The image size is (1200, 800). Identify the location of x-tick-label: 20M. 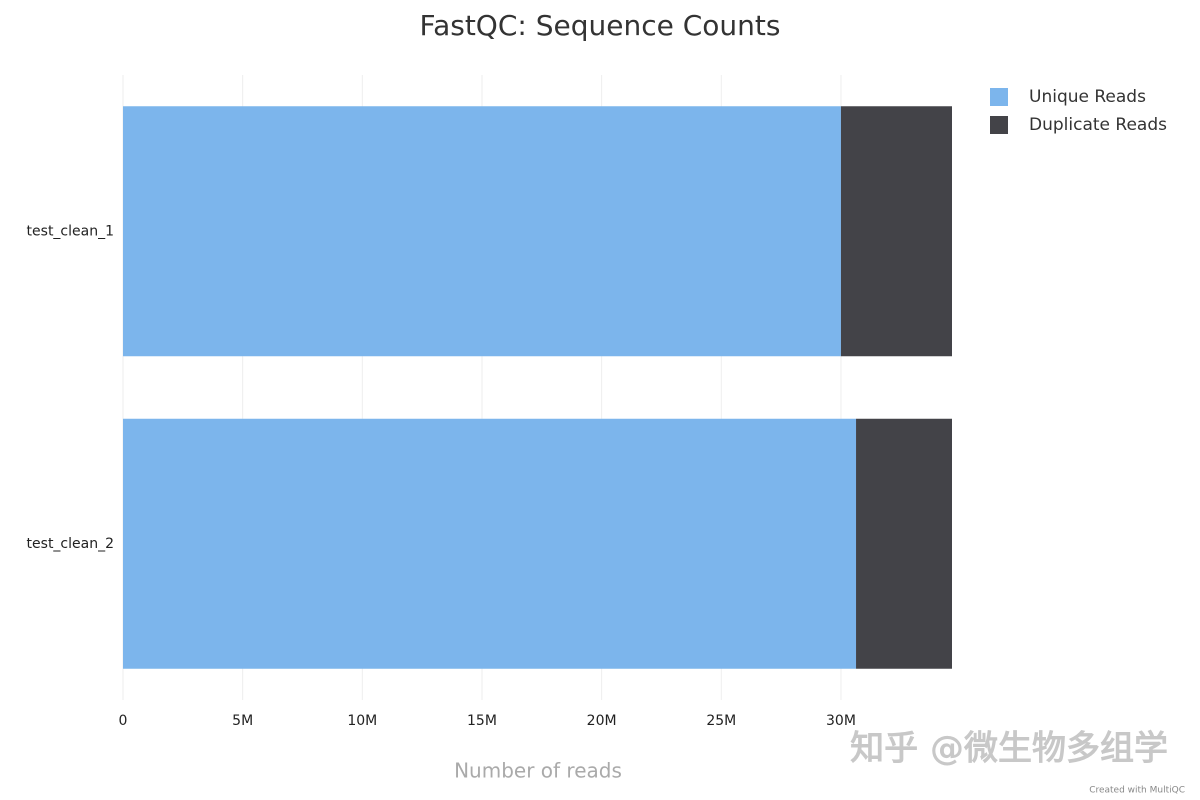
(602, 721).